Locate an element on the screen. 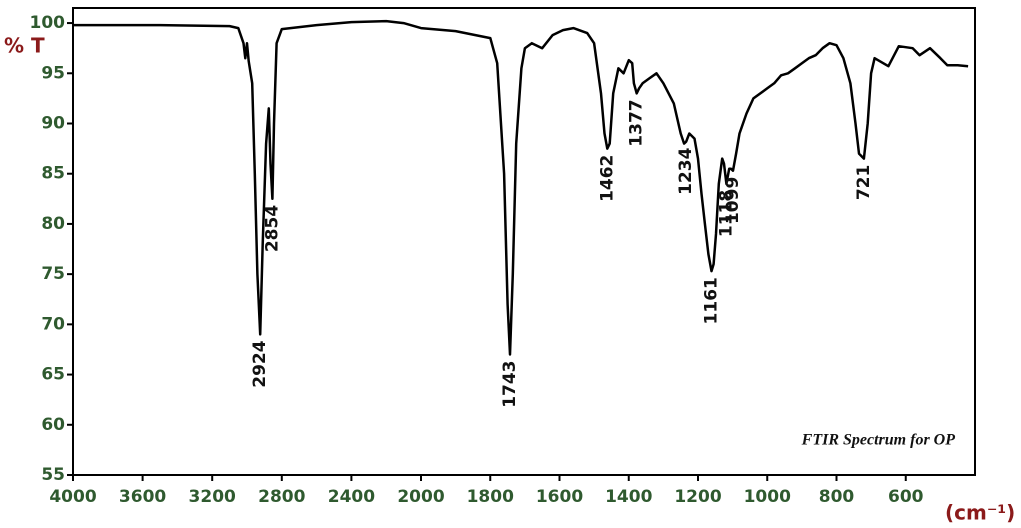 Image resolution: width=1021 pixels, height=528 pixels. x-tick-label: 1800 is located at coordinates (490, 497).